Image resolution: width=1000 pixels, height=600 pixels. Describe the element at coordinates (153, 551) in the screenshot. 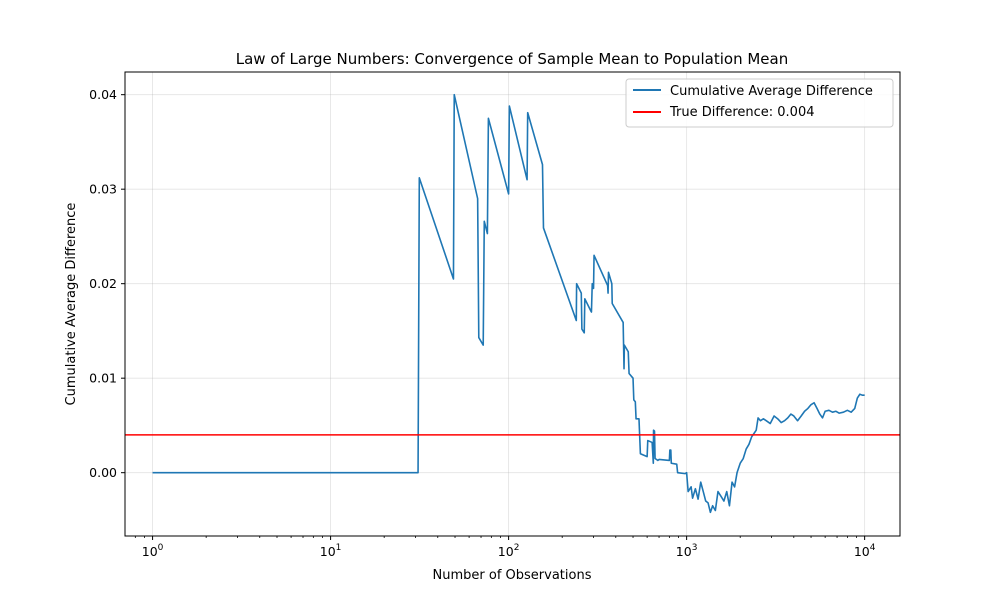

I see `x-tick-label: 10⁰` at that location.